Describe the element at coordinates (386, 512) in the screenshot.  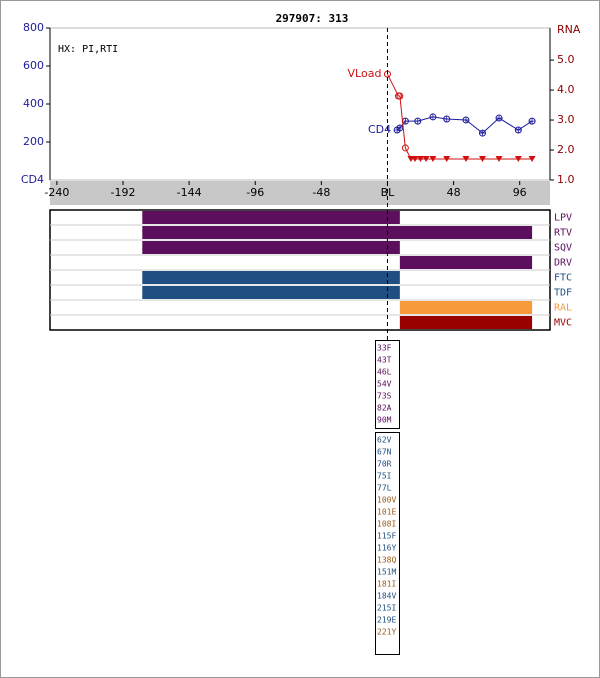
I see `mutation: 101E` at that location.